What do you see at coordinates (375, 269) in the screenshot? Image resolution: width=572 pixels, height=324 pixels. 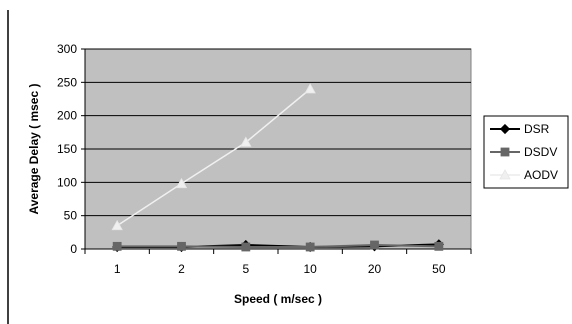 I see `x-tick-label: 20` at bounding box center [375, 269].